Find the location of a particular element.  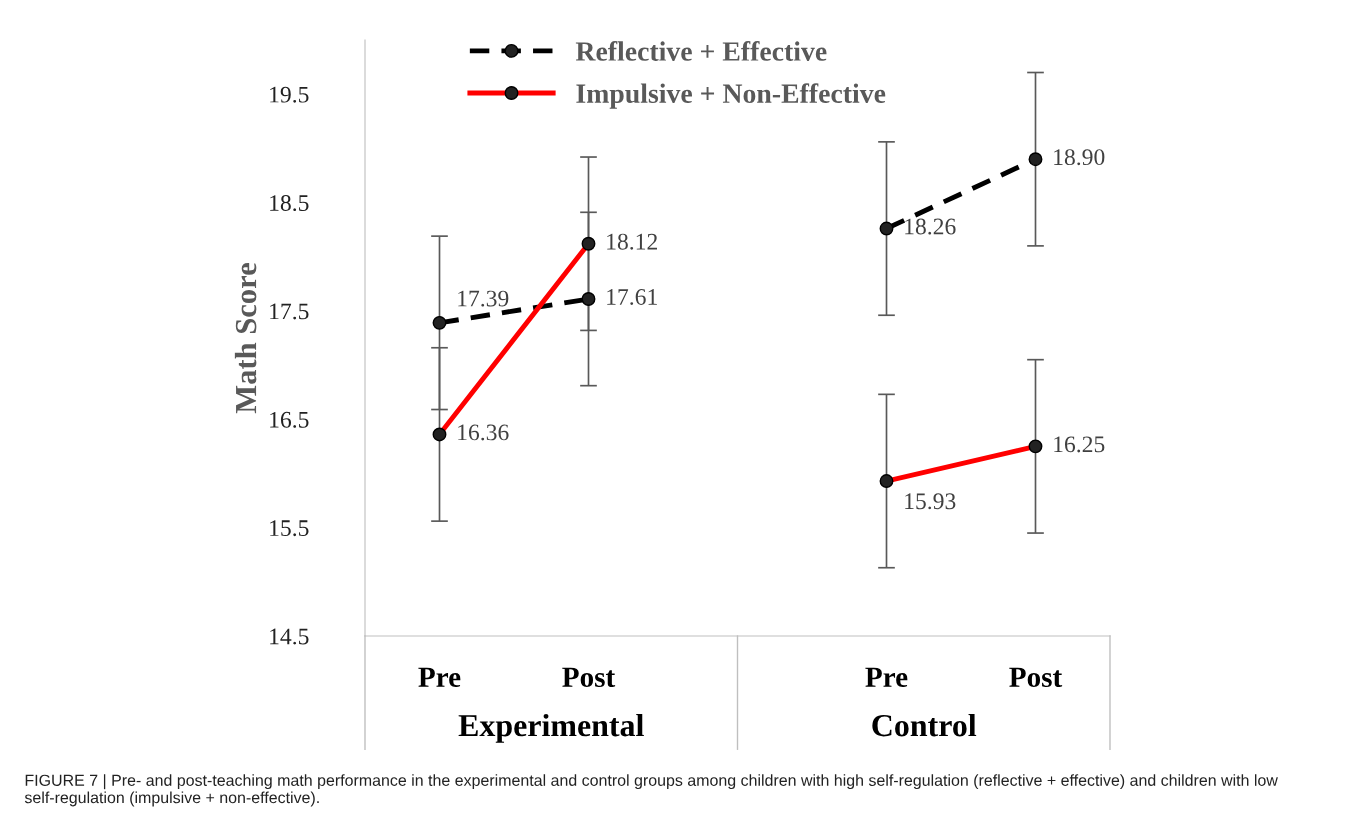

data-label: 17.61 is located at coordinates (632, 297).